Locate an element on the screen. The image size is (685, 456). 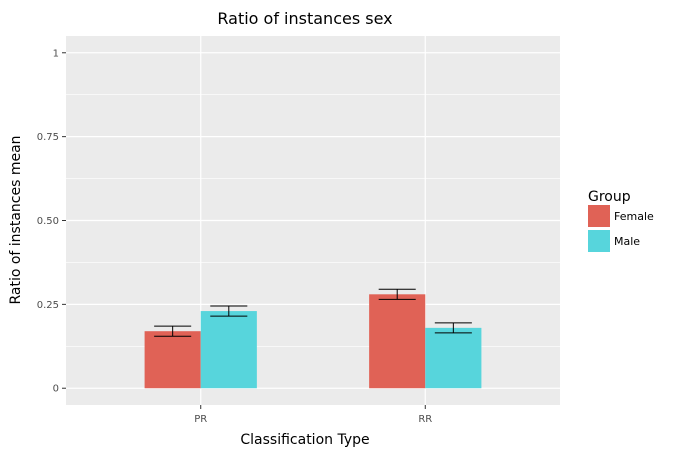
y-tick-label: 0.25 is located at coordinates (48, 305).